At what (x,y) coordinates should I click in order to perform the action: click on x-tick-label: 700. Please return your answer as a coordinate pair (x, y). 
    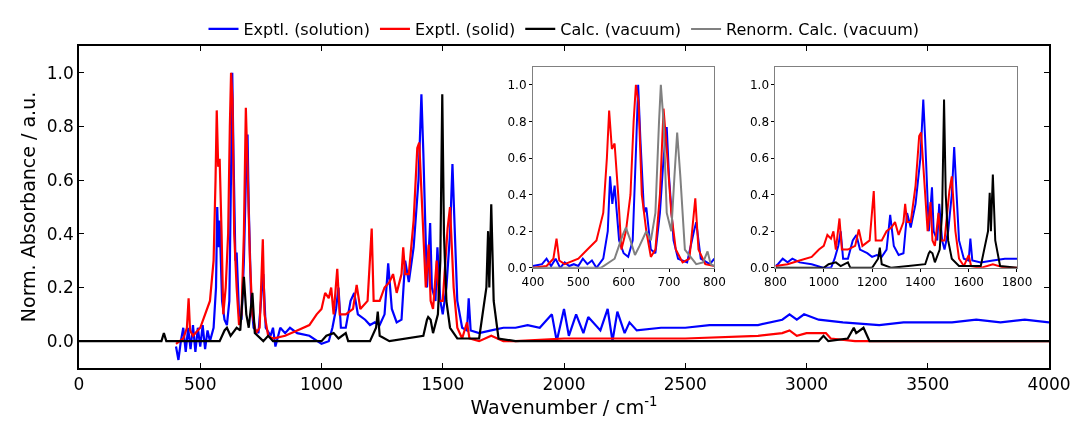
    Looking at the image, I should click on (669, 282).